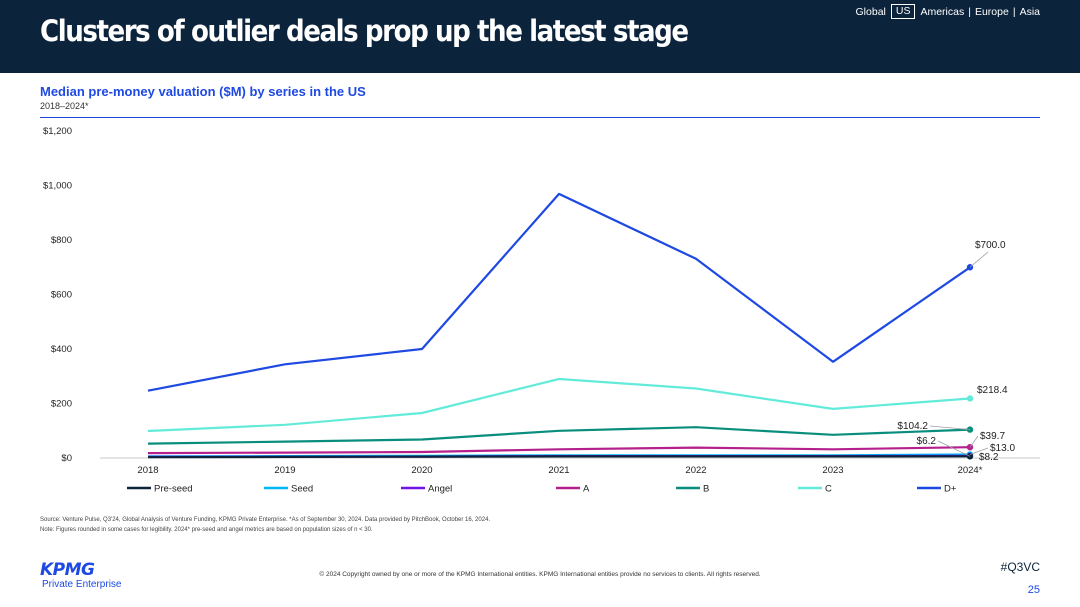  What do you see at coordinates (586, 489) in the screenshot?
I see `legend-label: A` at bounding box center [586, 489].